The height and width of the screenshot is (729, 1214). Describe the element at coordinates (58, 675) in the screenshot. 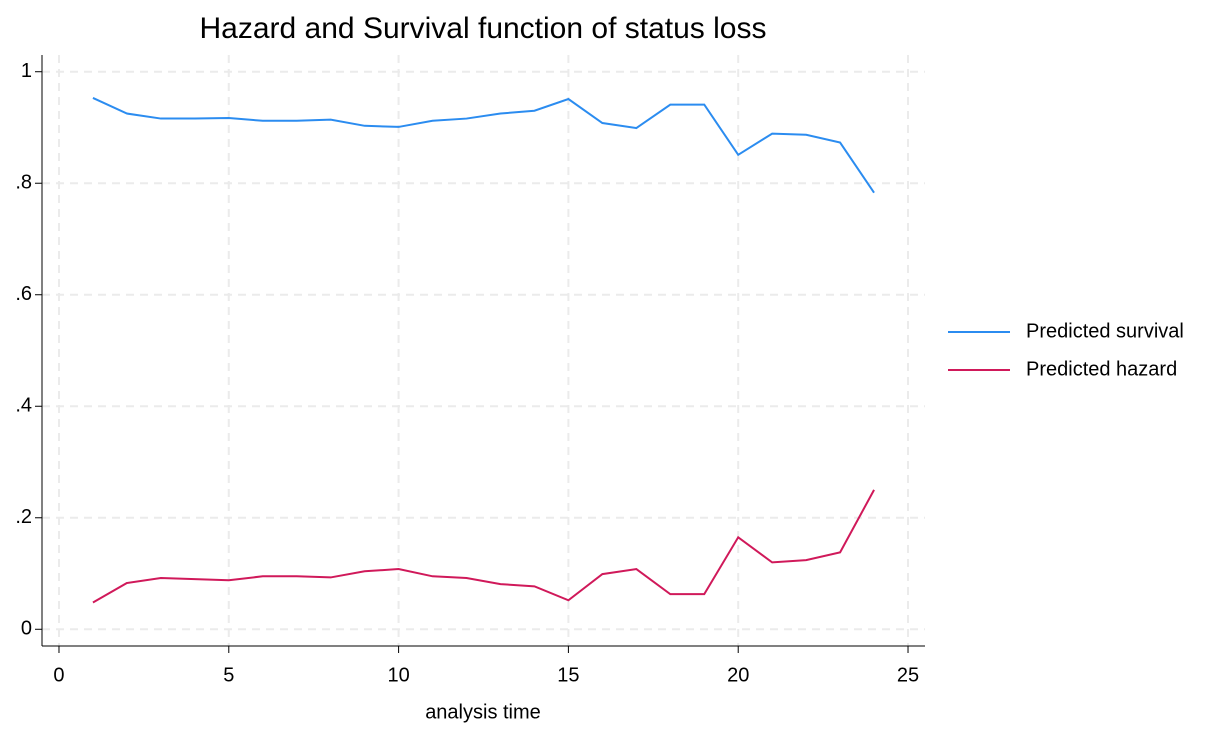

I see `x-tick-label: 0` at that location.